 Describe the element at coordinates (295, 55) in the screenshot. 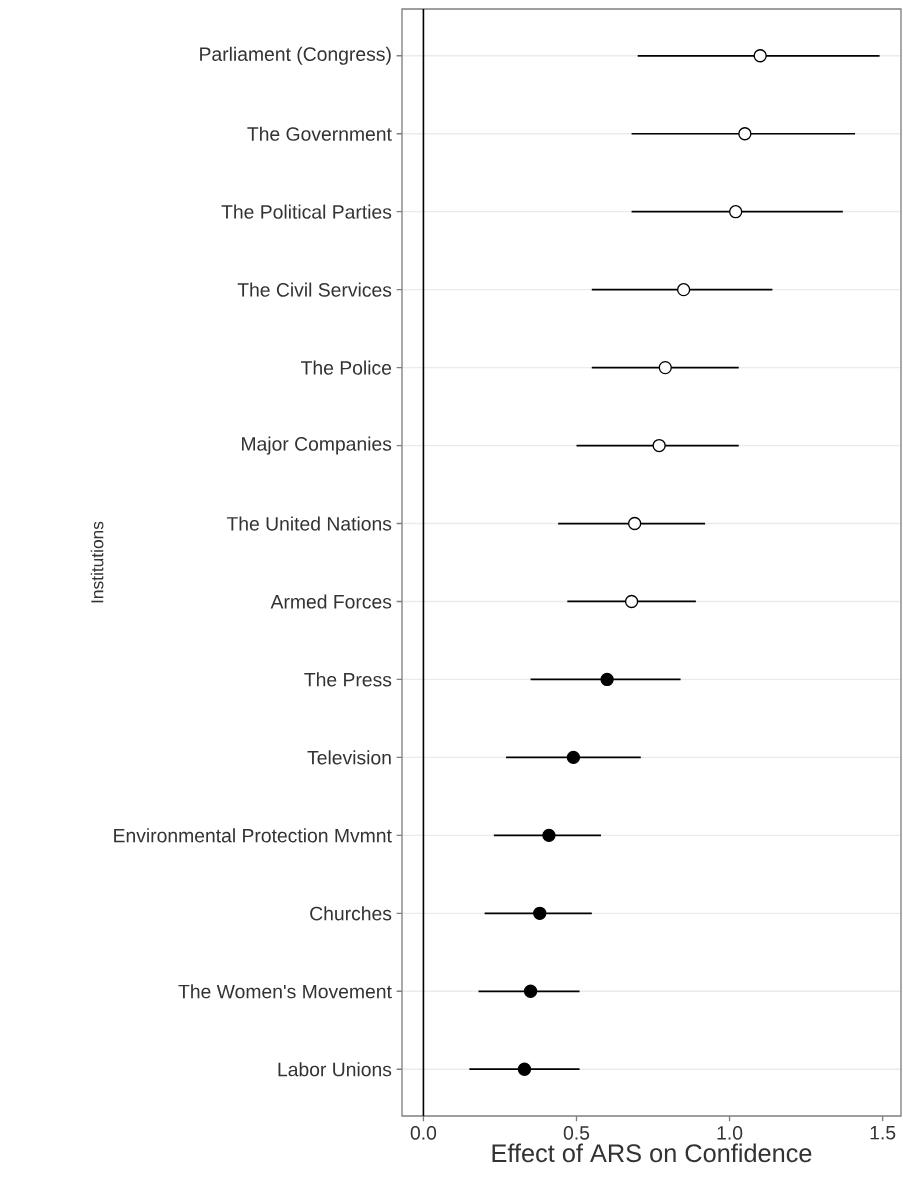

I see `y-tick-label: Parliament (Congress)` at that location.